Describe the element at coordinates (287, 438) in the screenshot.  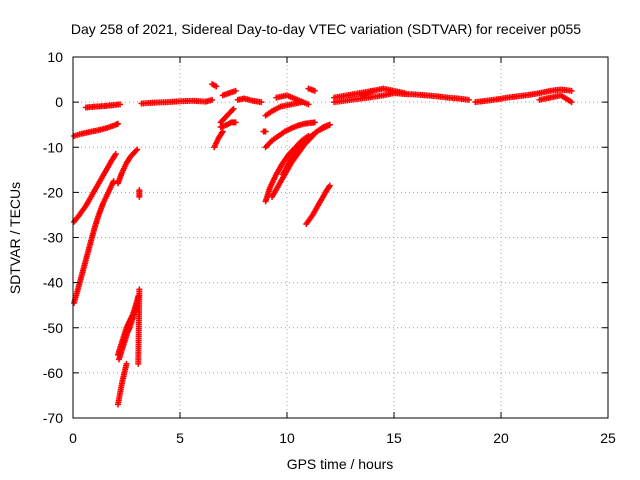
I see `x-tick-label: 10` at that location.